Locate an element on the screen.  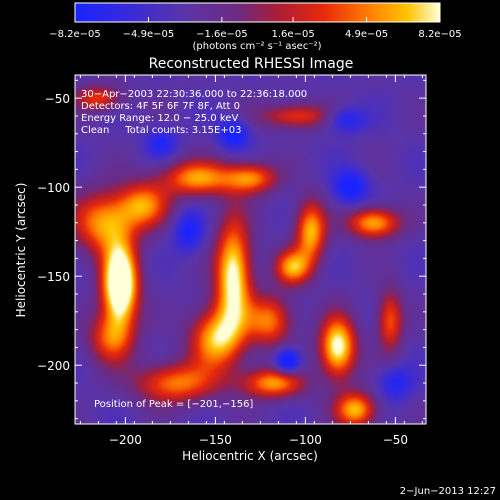
colorbar-tick-label: −8.2e−05 is located at coordinates (75, 34).